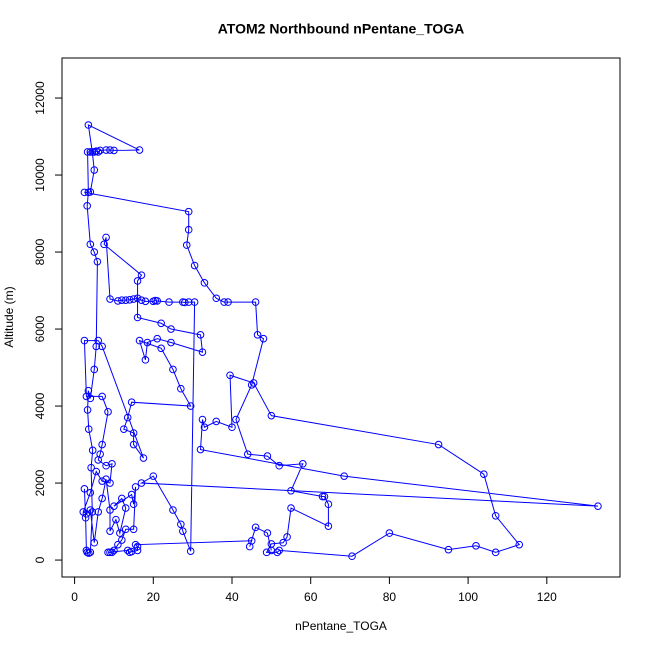 The width and height of the screenshot is (650, 650). What do you see at coordinates (40, 559) in the screenshot?
I see `y-tick-label: 0` at bounding box center [40, 559].